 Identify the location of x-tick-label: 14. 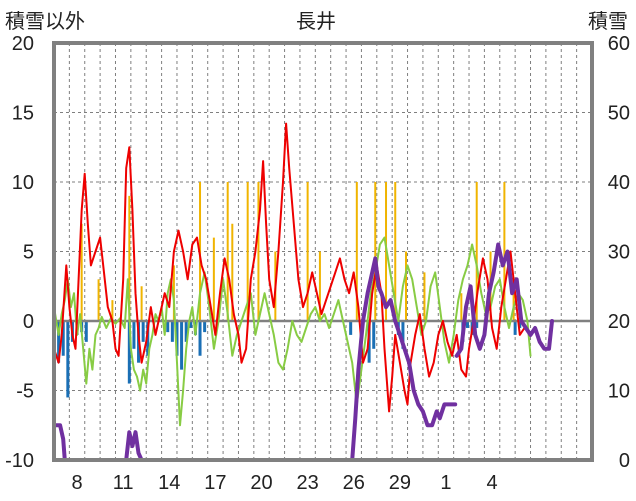
(169, 483).